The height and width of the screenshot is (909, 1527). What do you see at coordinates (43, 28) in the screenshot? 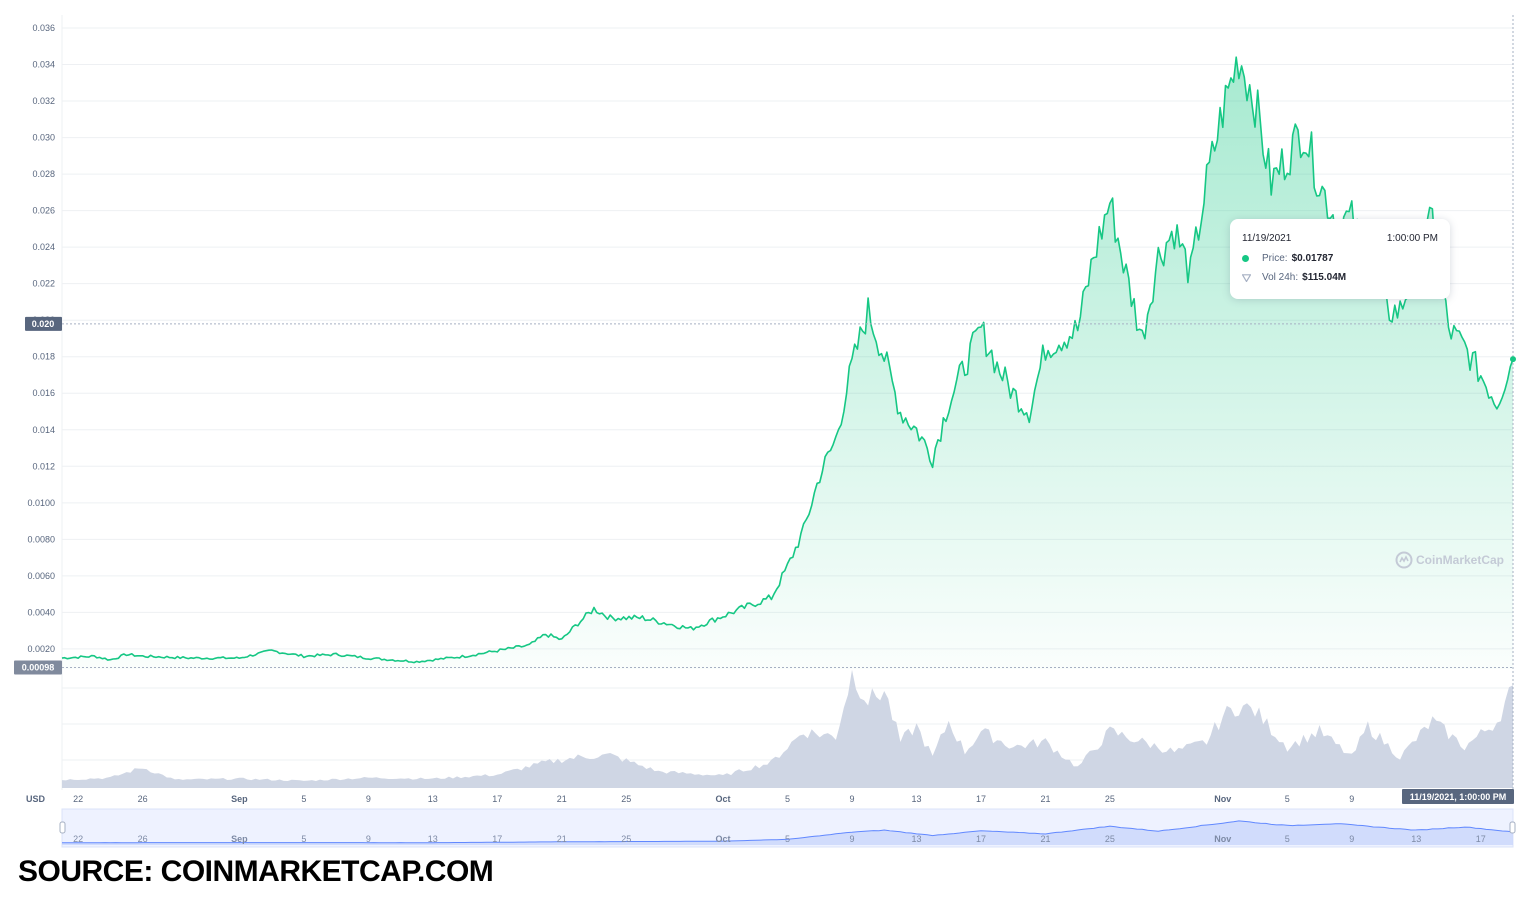
I see `y-tick-label: 0.036` at bounding box center [43, 28].